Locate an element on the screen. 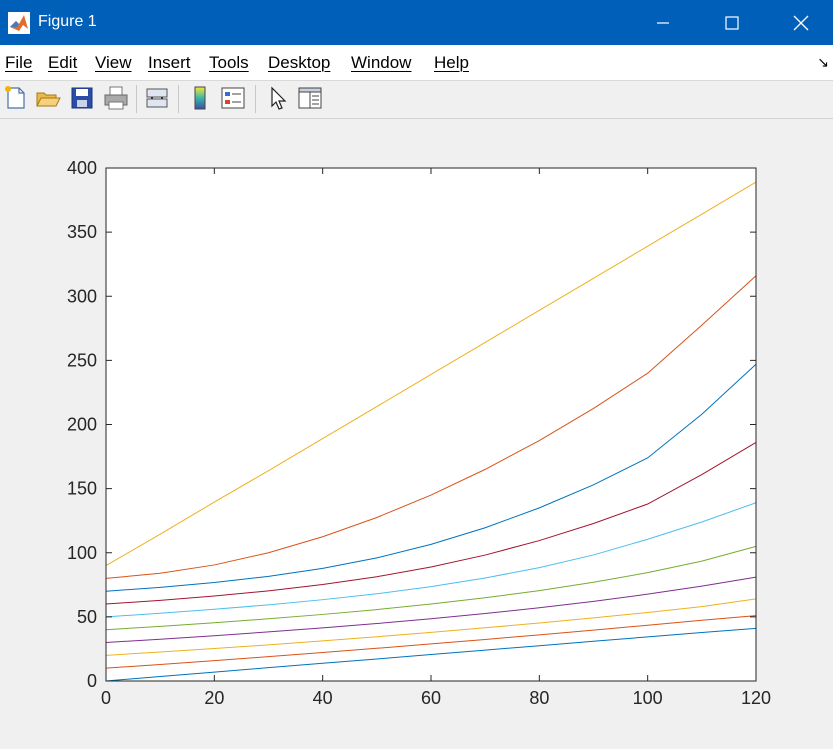 This screenshot has height=749, width=833. legend-icon is located at coordinates (233, 98).